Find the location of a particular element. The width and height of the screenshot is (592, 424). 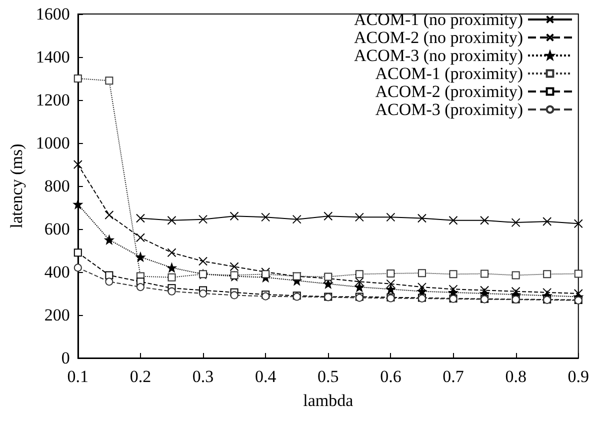

y-tick-label: 0 is located at coordinates (65, 358).